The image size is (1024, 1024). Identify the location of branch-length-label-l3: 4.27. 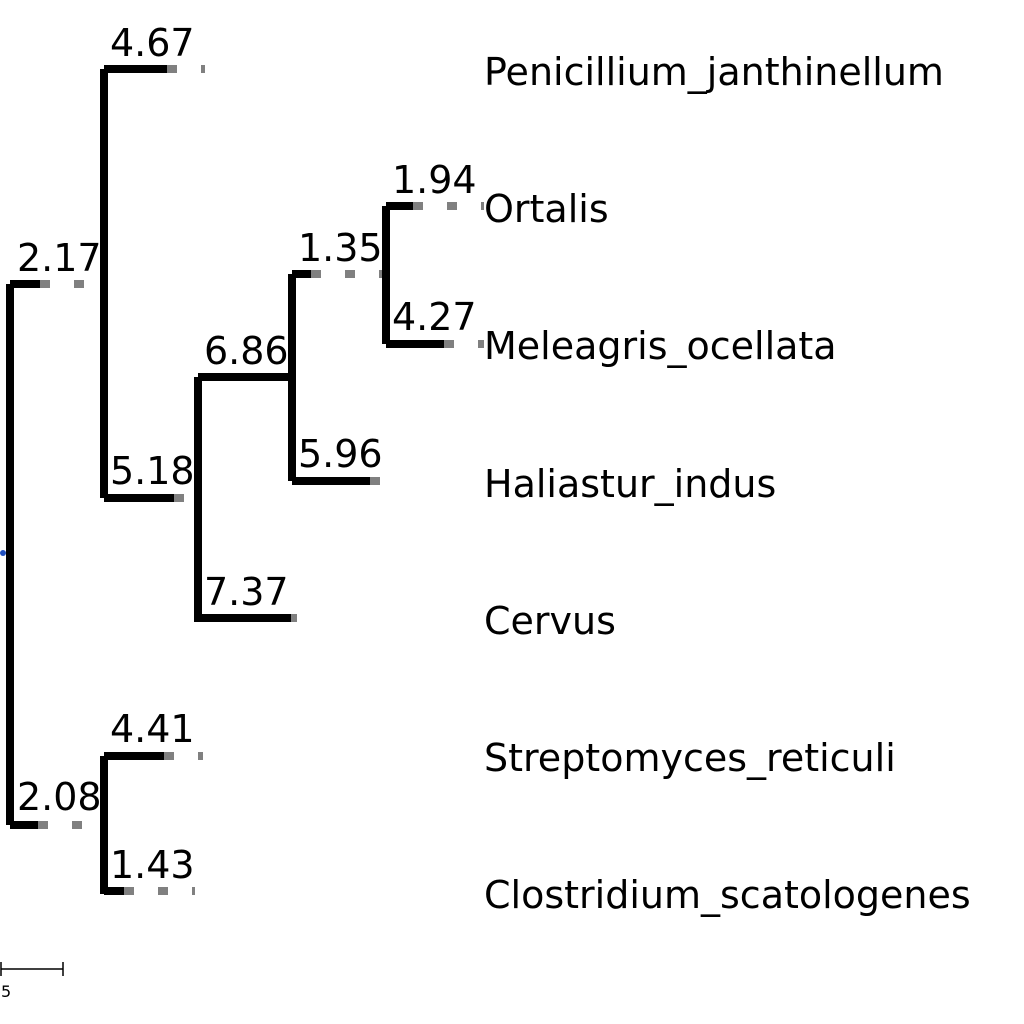
(434, 317).